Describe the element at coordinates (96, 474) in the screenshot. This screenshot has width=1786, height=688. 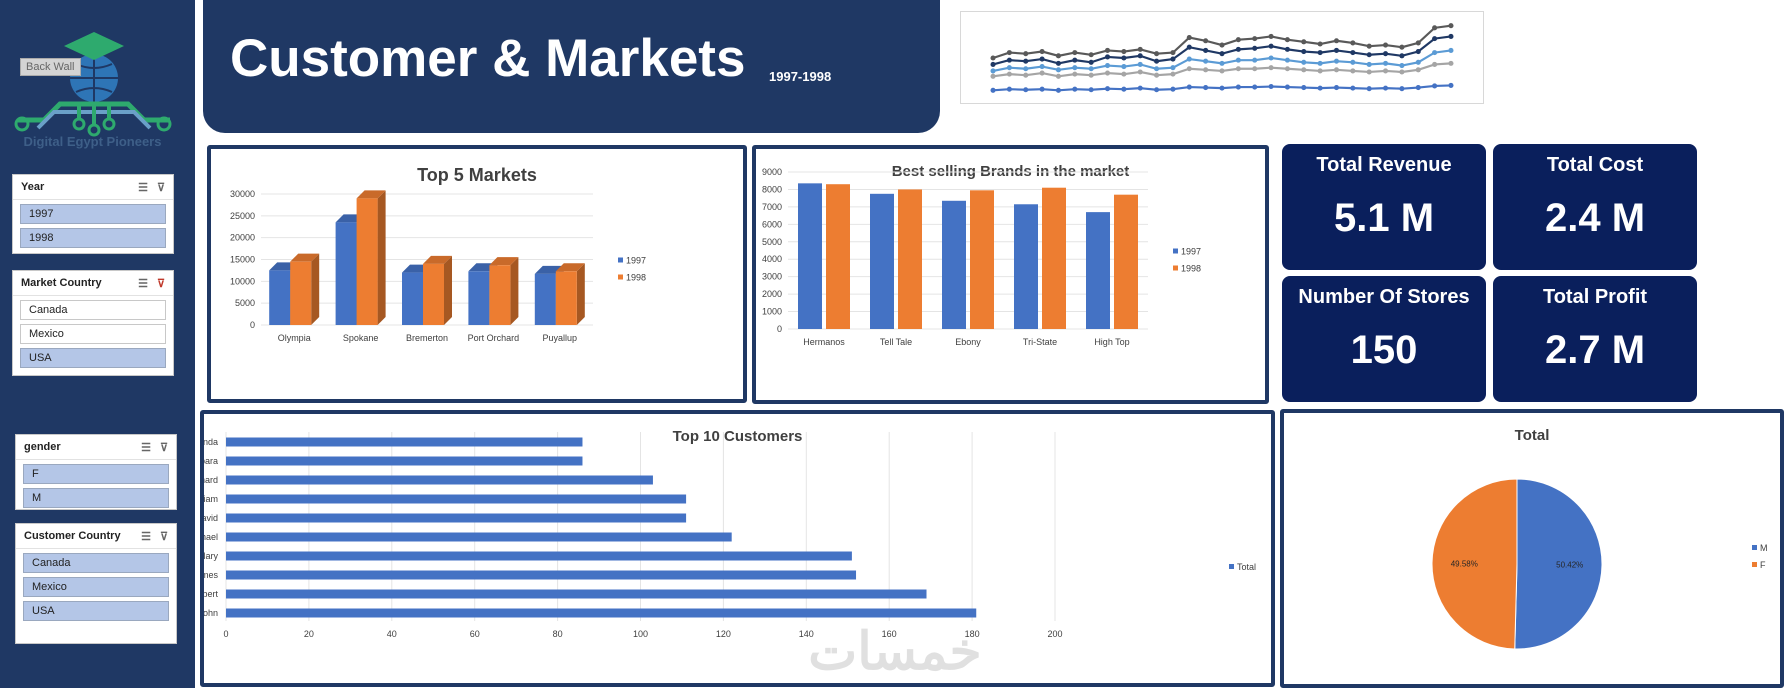
I see `slicer-item-f: F` at that location.